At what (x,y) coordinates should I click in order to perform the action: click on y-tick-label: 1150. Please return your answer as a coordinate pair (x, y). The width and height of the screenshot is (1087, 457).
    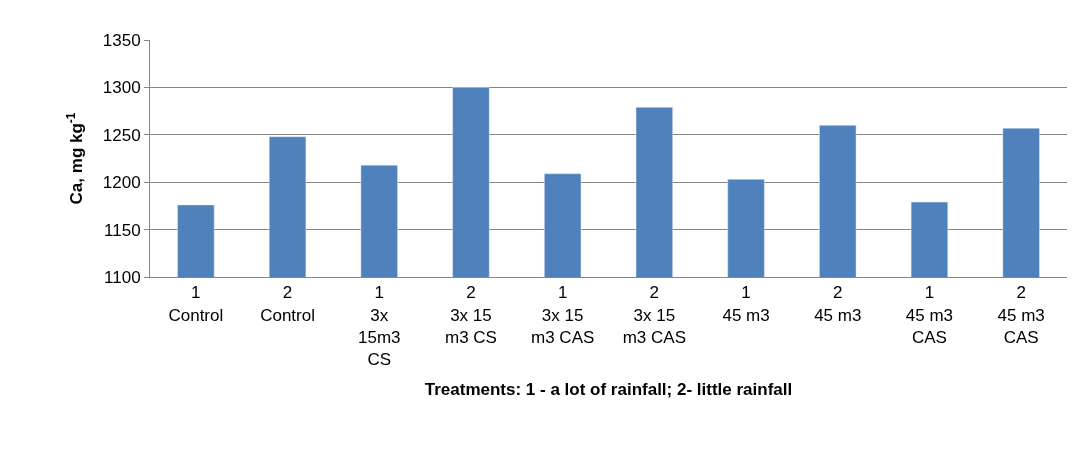
    Looking at the image, I should click on (122, 230).